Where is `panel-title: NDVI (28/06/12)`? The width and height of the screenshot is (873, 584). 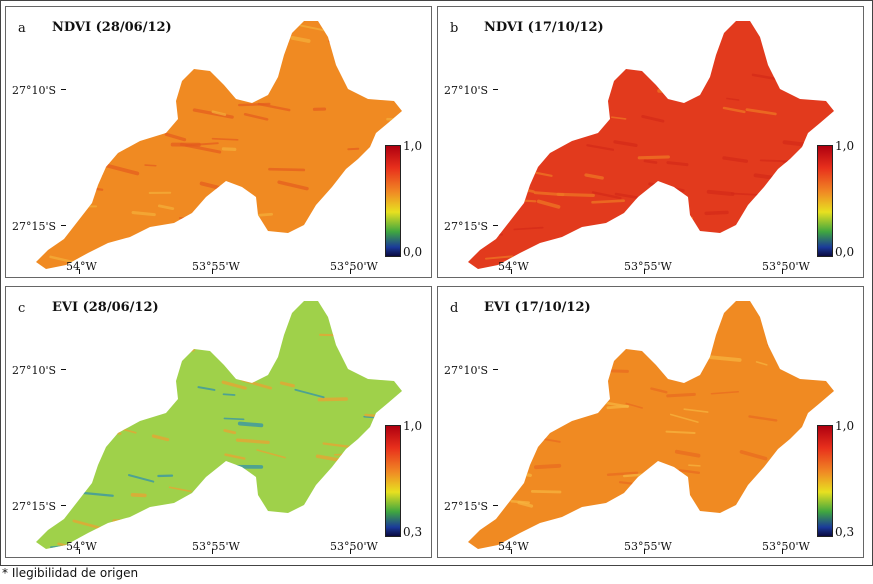
panel-title: NDVI (28/06/12) is located at coordinates (112, 27).